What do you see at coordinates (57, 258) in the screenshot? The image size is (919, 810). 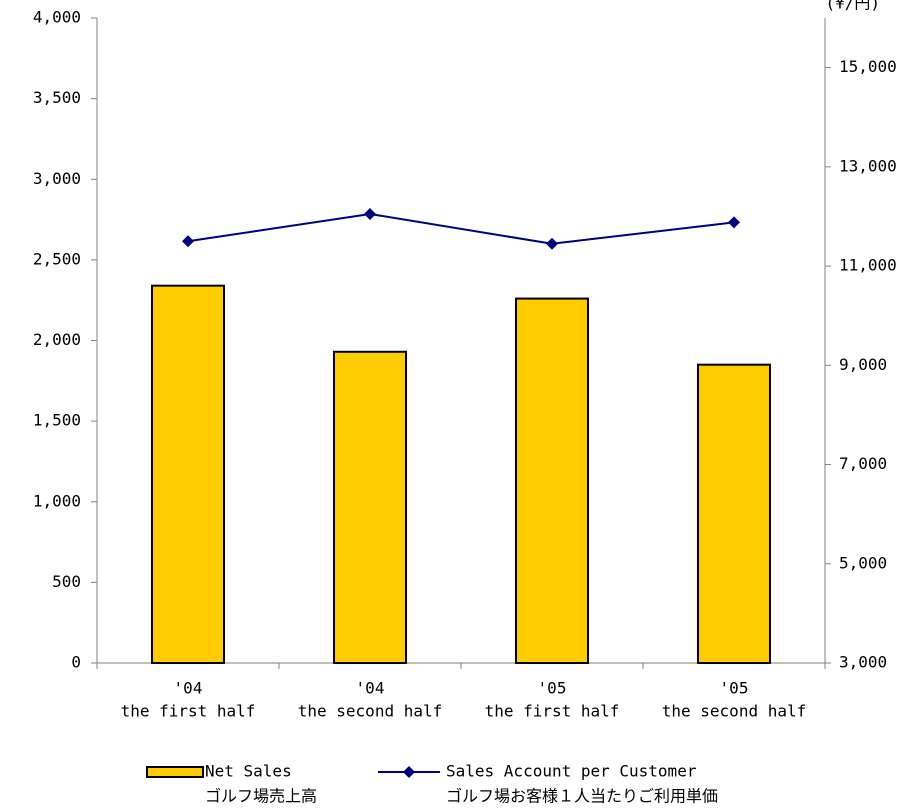 I see `y-tick-label: 2,500` at bounding box center [57, 258].